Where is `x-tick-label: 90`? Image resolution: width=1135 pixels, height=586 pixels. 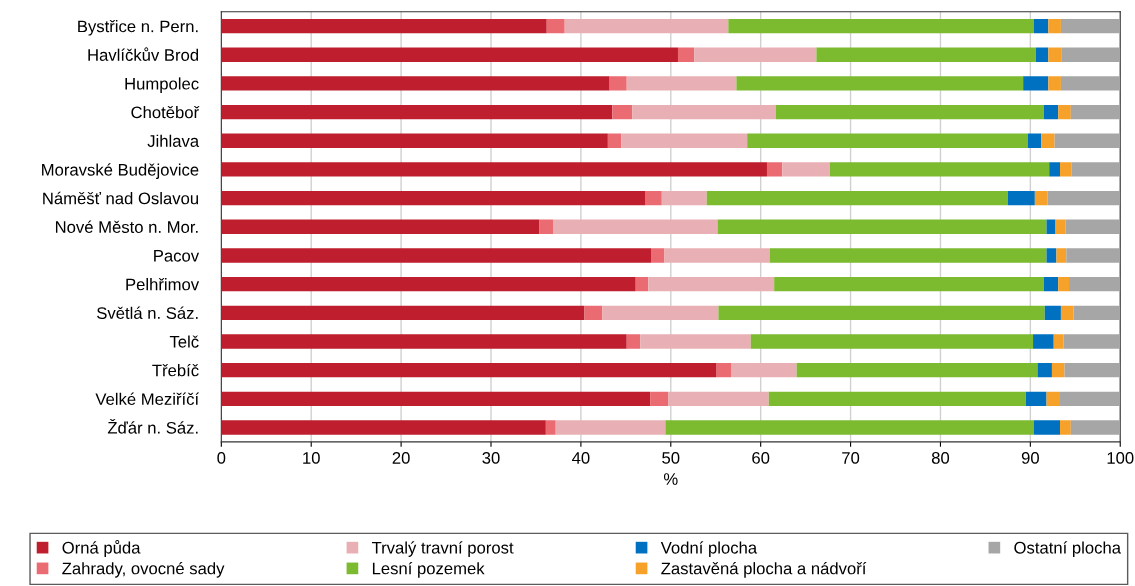
x-tick-label: 90 is located at coordinates (1030, 458).